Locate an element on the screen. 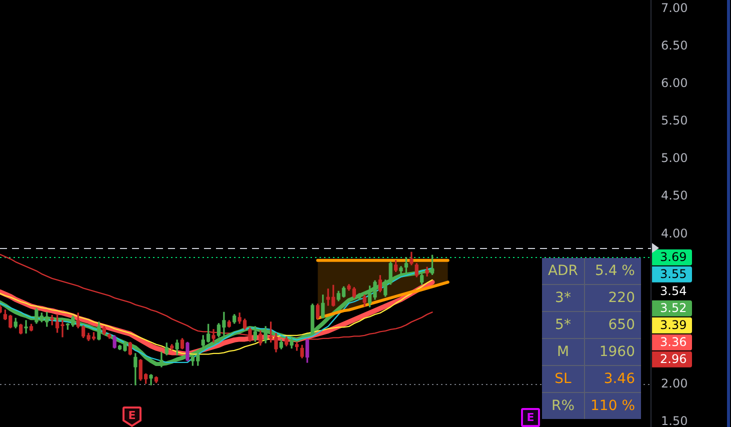 This screenshot has height=427, width=731. y-tick-label: 6.00 is located at coordinates (674, 83).